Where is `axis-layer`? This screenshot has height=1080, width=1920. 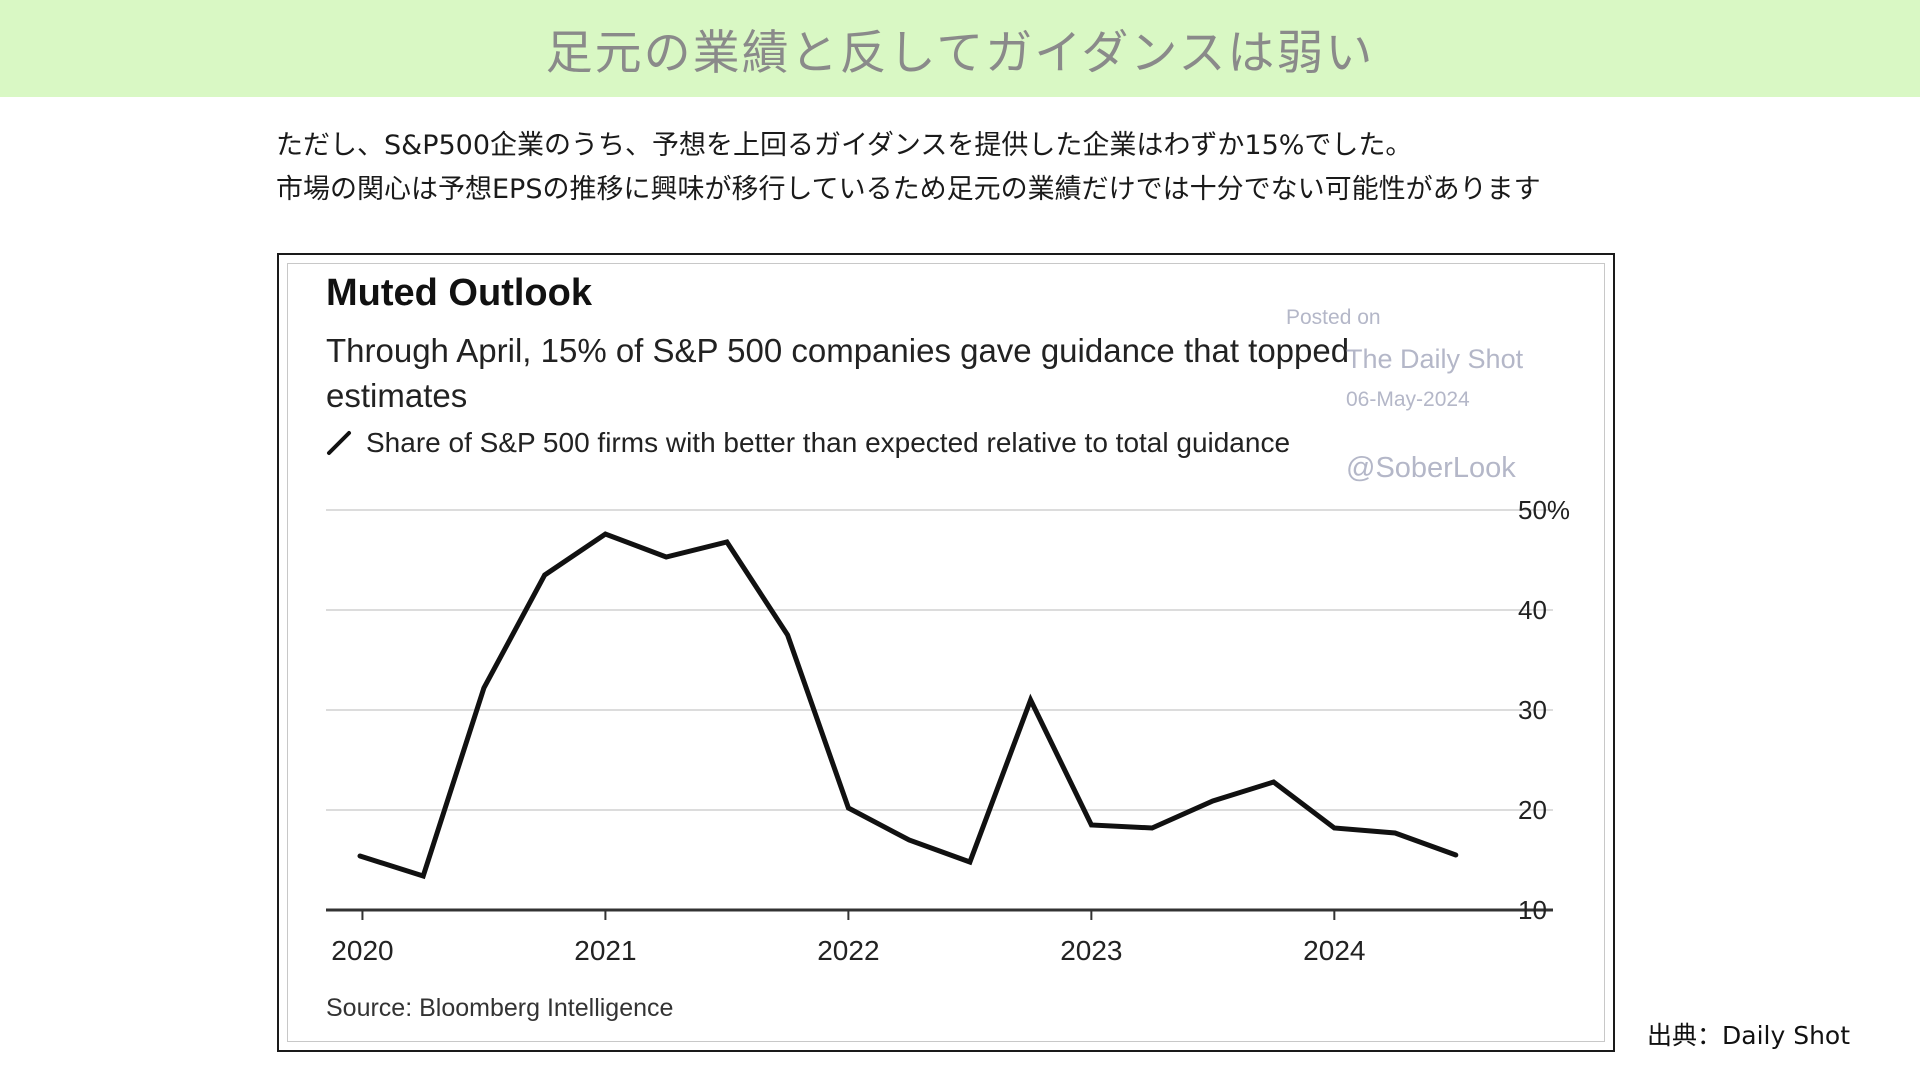
axis-layer is located at coordinates (939, 914).